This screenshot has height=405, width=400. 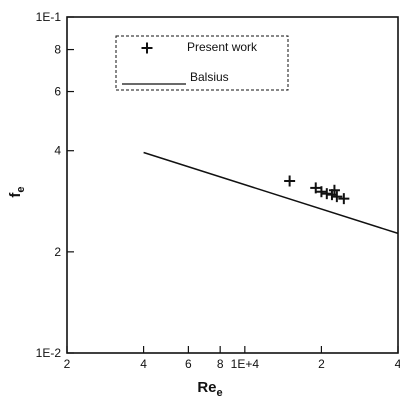 I want to click on series-line-balsius, so click(x=271, y=193).